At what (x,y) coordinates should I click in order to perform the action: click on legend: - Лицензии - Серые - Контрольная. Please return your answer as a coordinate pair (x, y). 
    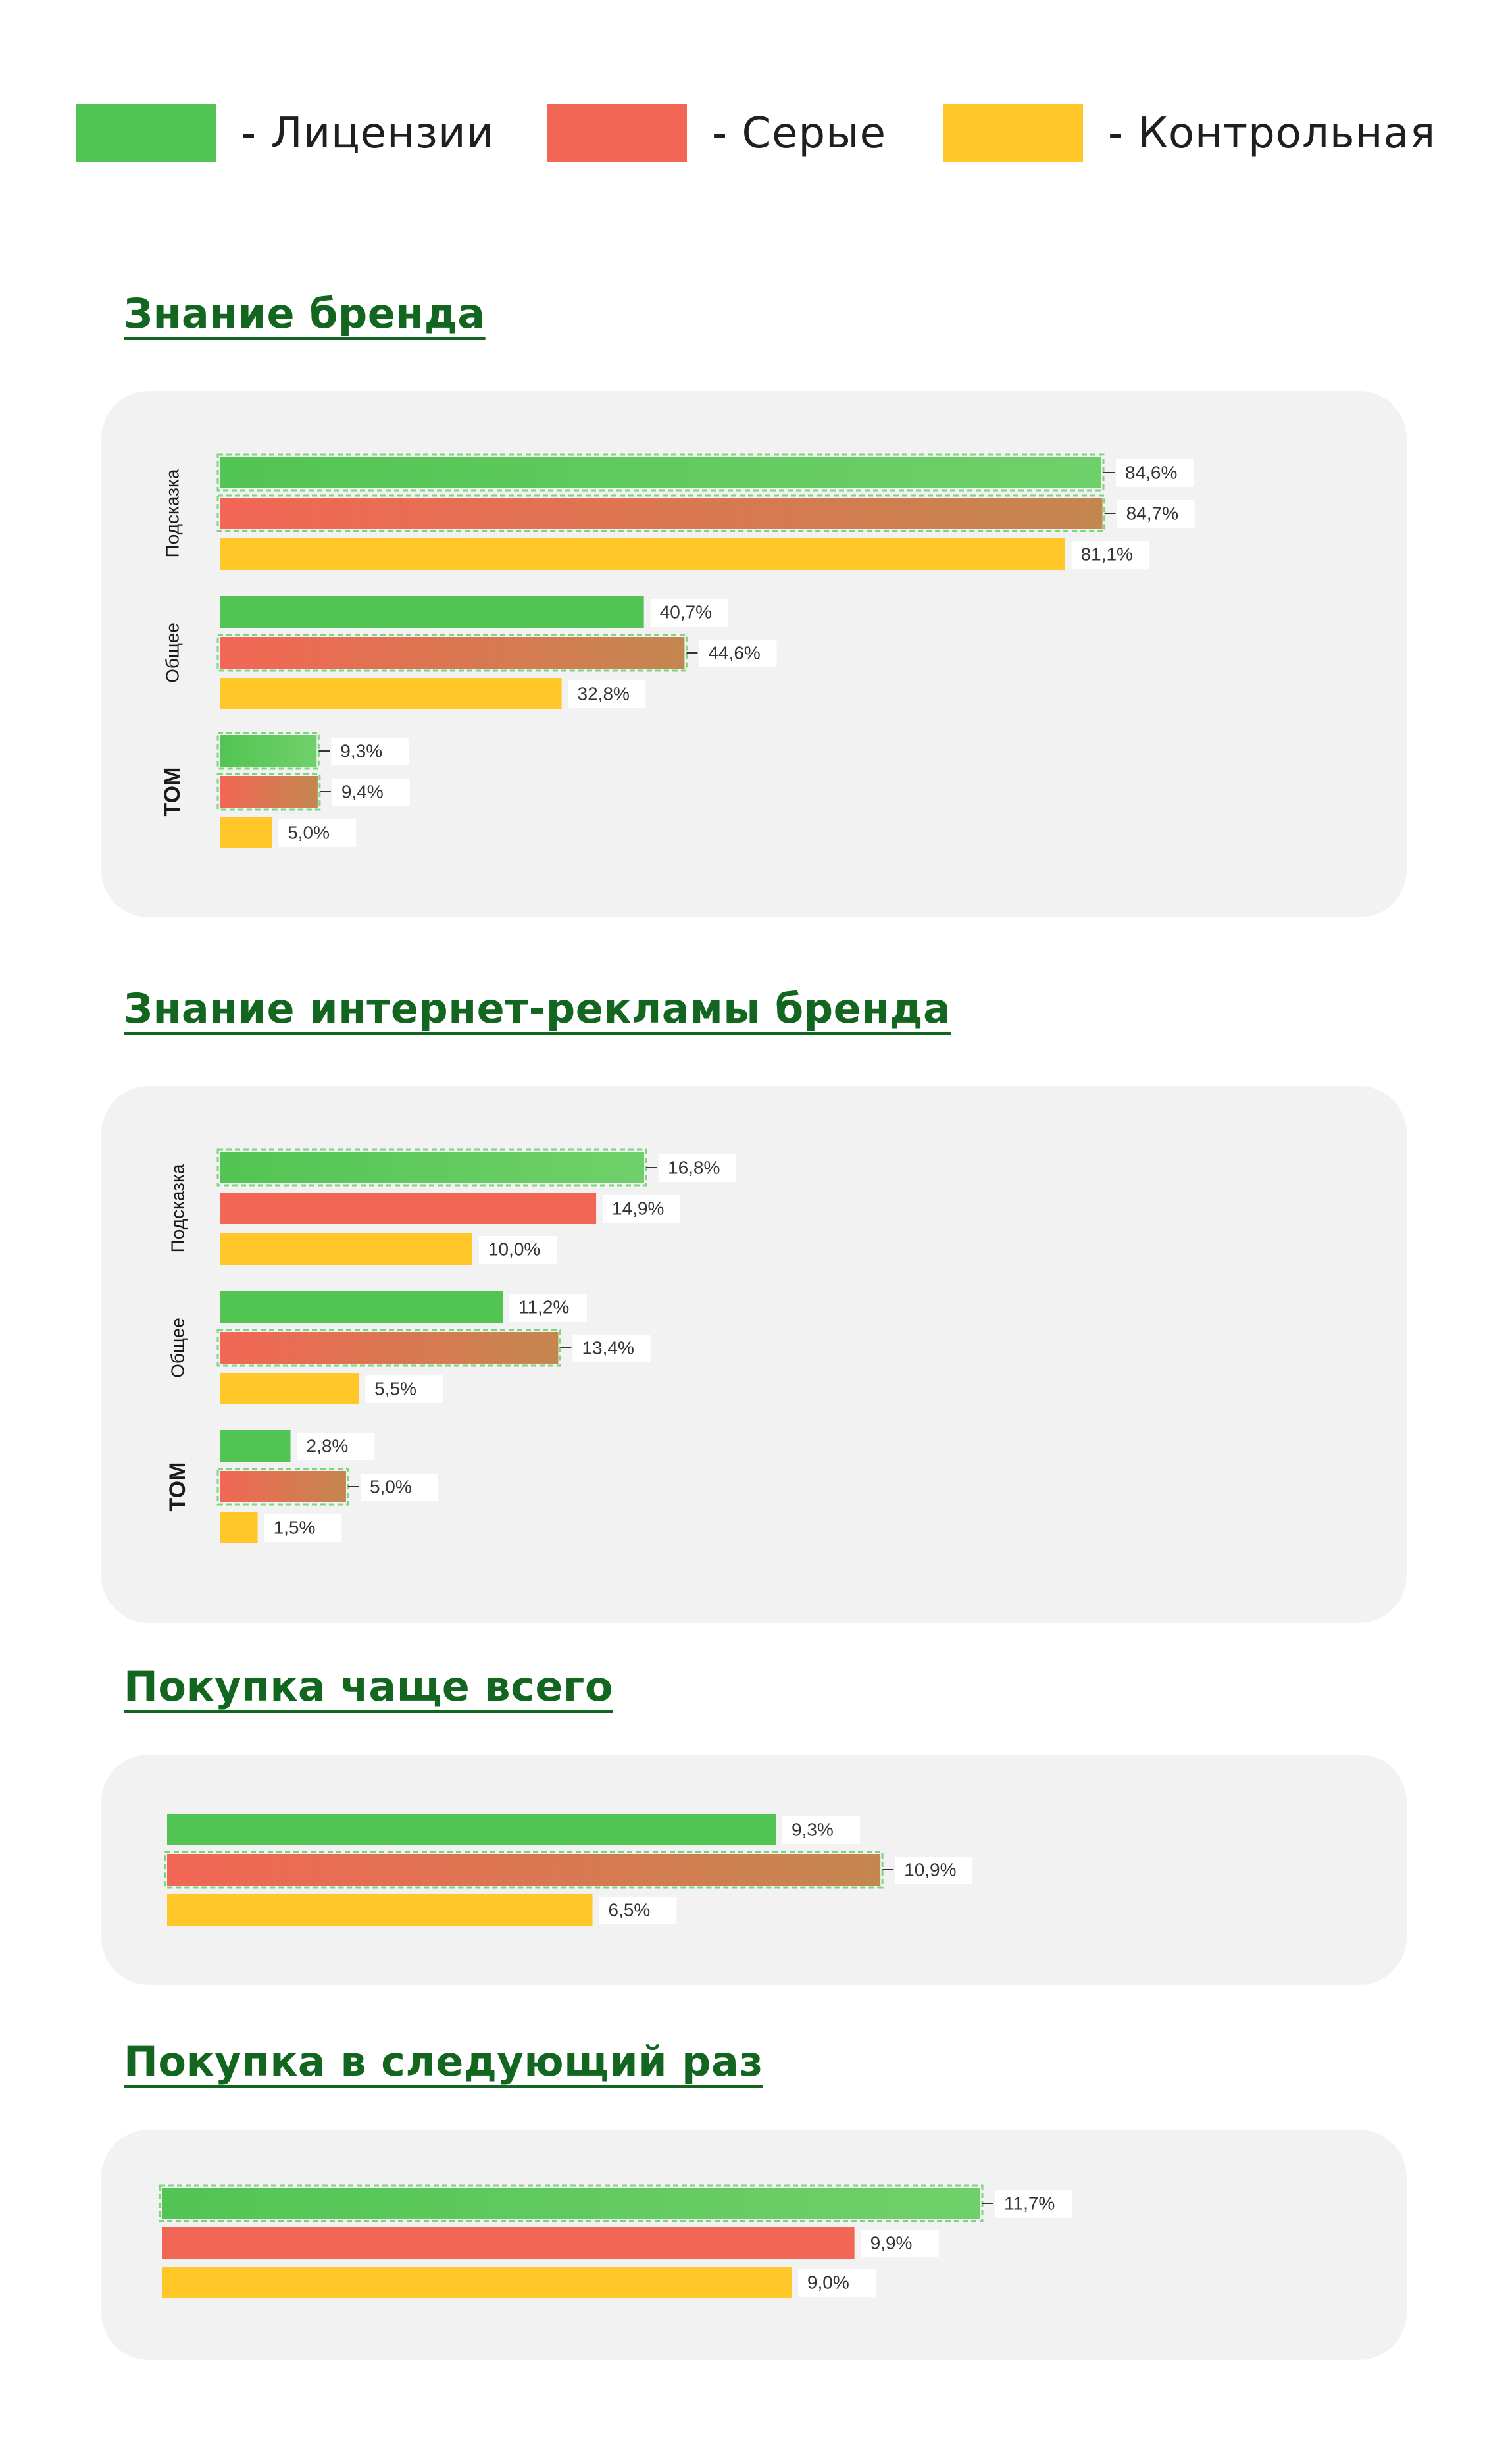
    Looking at the image, I should click on (754, 98).